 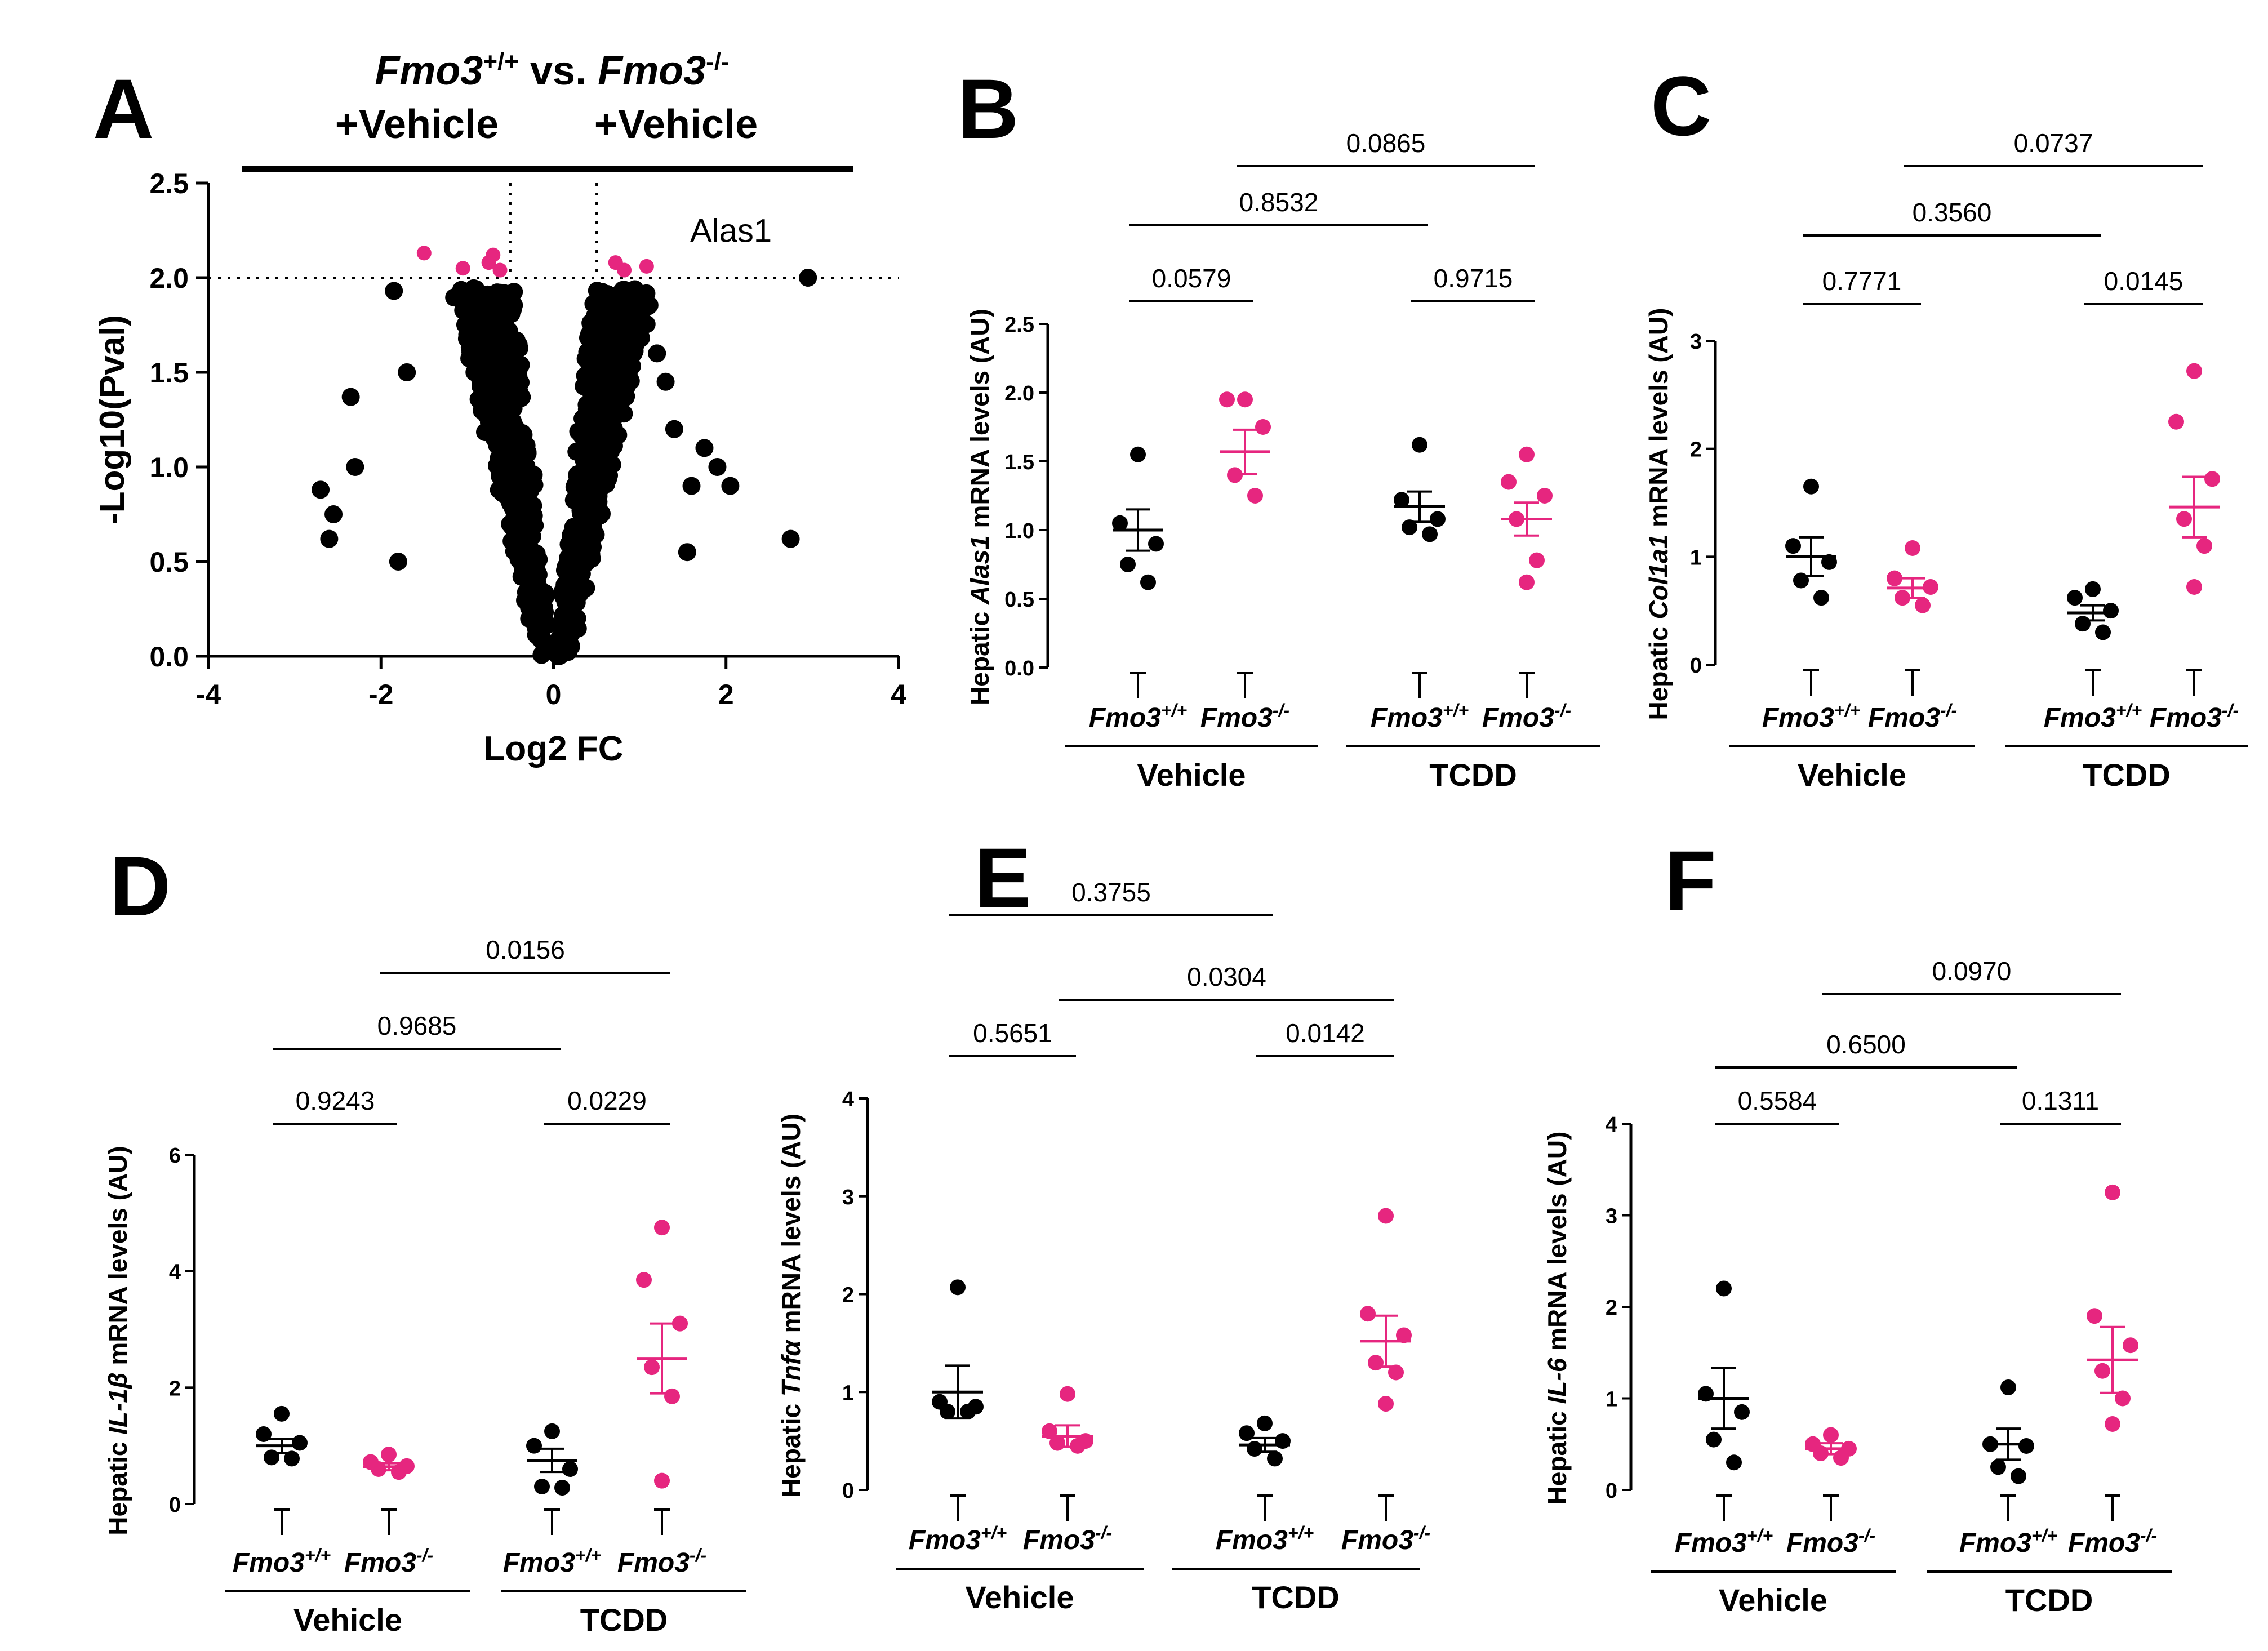 What do you see at coordinates (1019, 600) in the screenshot?
I see `panel-b-y-tick-label: 0.5` at bounding box center [1019, 600].